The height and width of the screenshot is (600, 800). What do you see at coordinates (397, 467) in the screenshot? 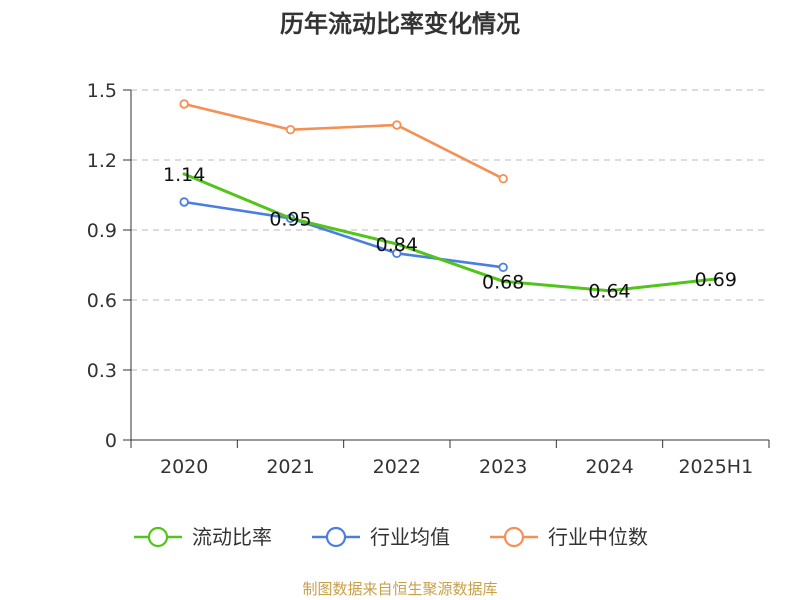
I see `x-tick-label: 2022` at bounding box center [397, 467].